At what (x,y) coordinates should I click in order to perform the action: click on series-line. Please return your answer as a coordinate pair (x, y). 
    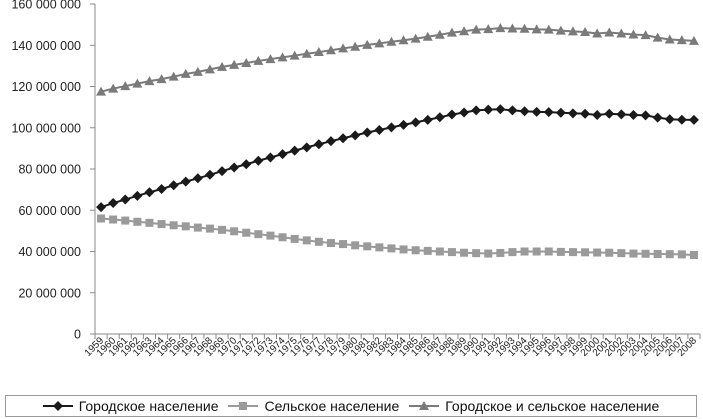
    Looking at the image, I should click on (397, 60).